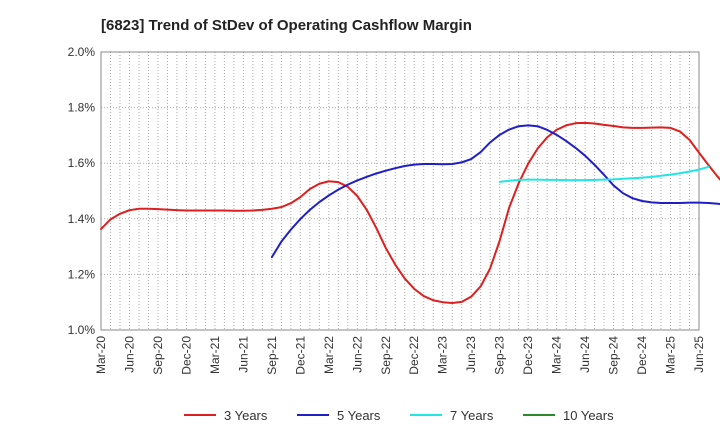  I want to click on x-tick-label: Mar-24, so click(557, 355).